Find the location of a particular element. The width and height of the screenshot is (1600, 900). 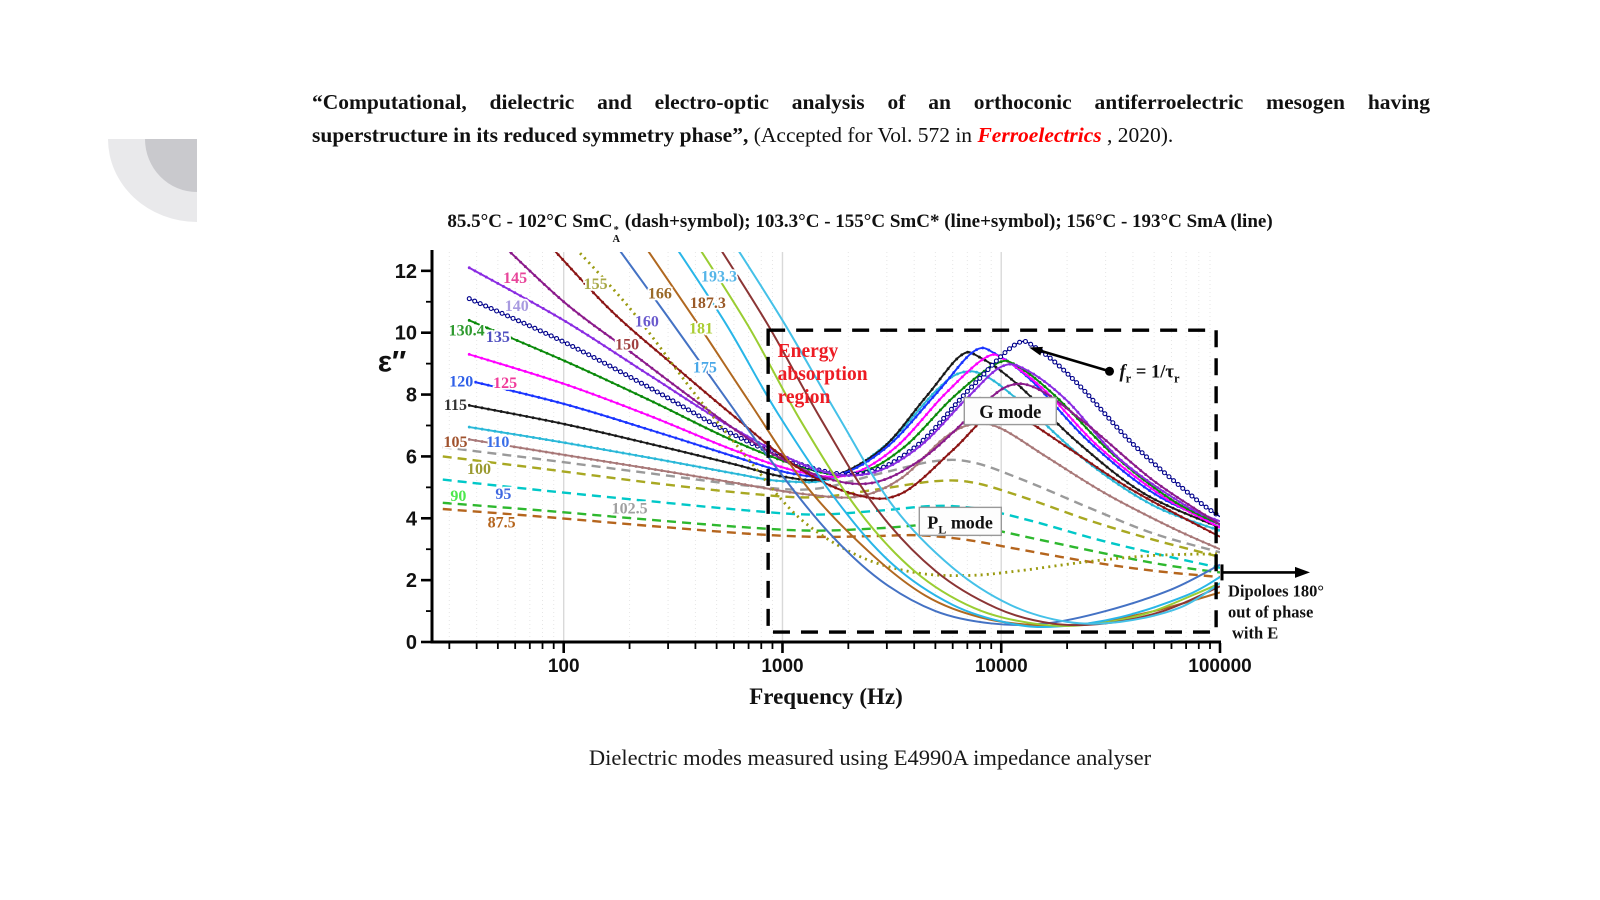

y-axis-title: ε″ is located at coordinates (392, 361).